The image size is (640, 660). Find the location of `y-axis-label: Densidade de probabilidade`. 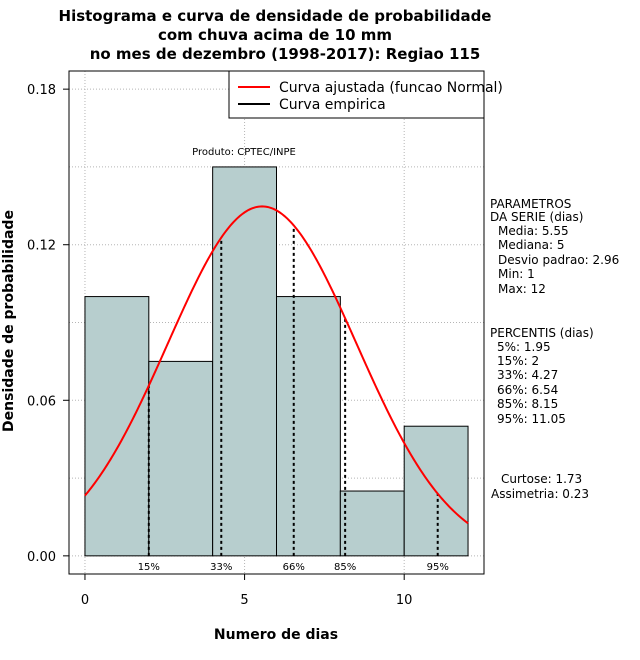

y-axis-label: Densidade de probabilidade is located at coordinates (9, 321).